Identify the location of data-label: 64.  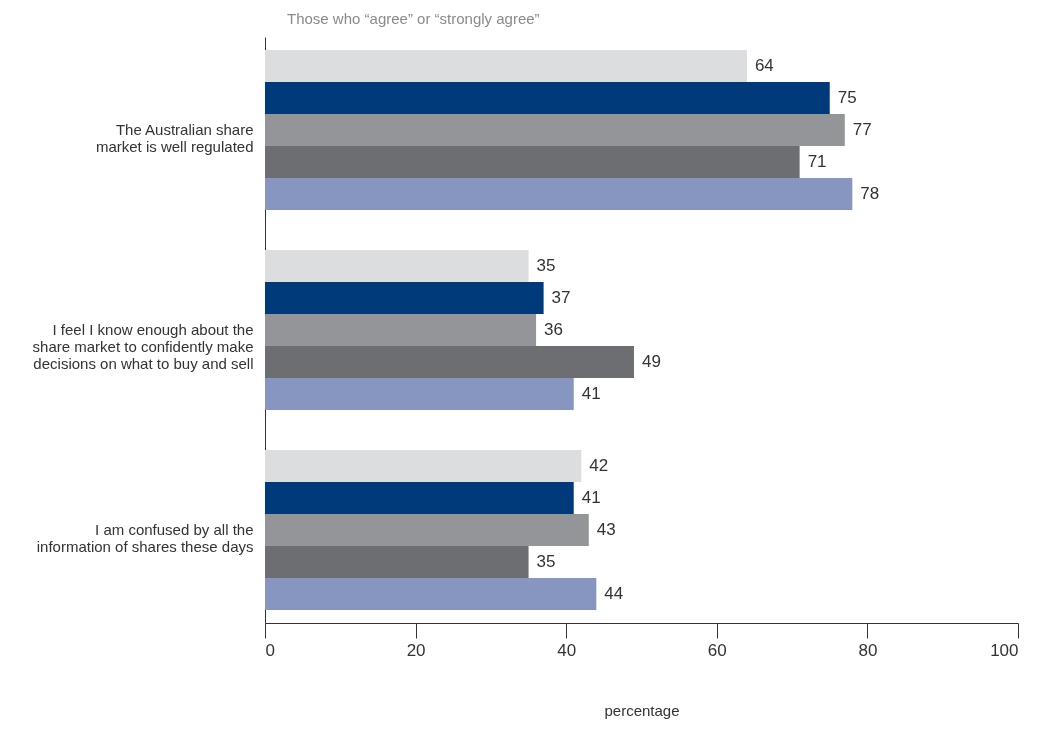
(764, 65).